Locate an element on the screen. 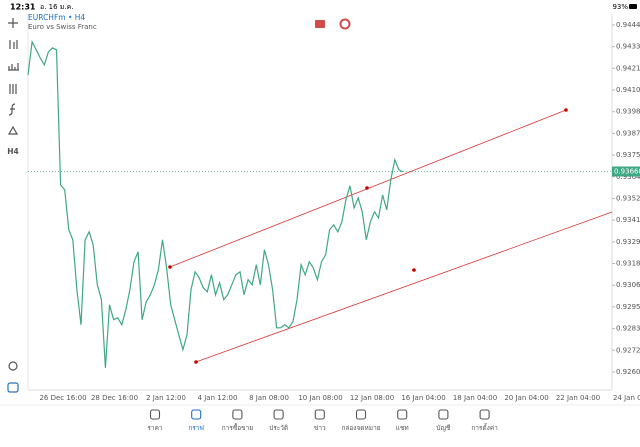 The image size is (640, 447). nav-label: แชท is located at coordinates (402, 428).